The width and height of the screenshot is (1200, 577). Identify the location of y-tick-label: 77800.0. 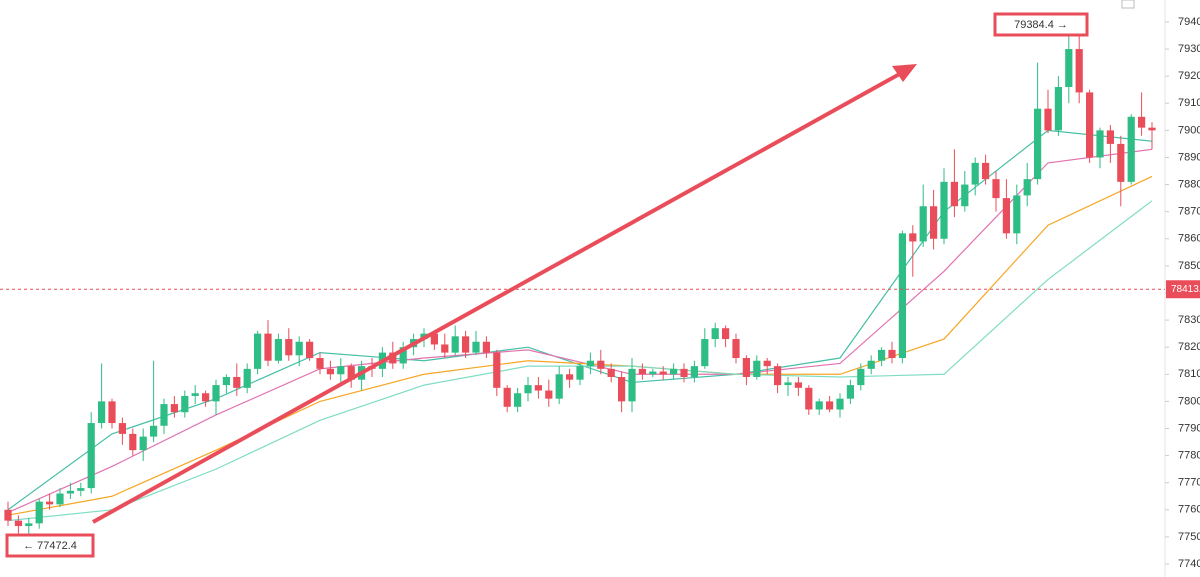
(1189, 455).